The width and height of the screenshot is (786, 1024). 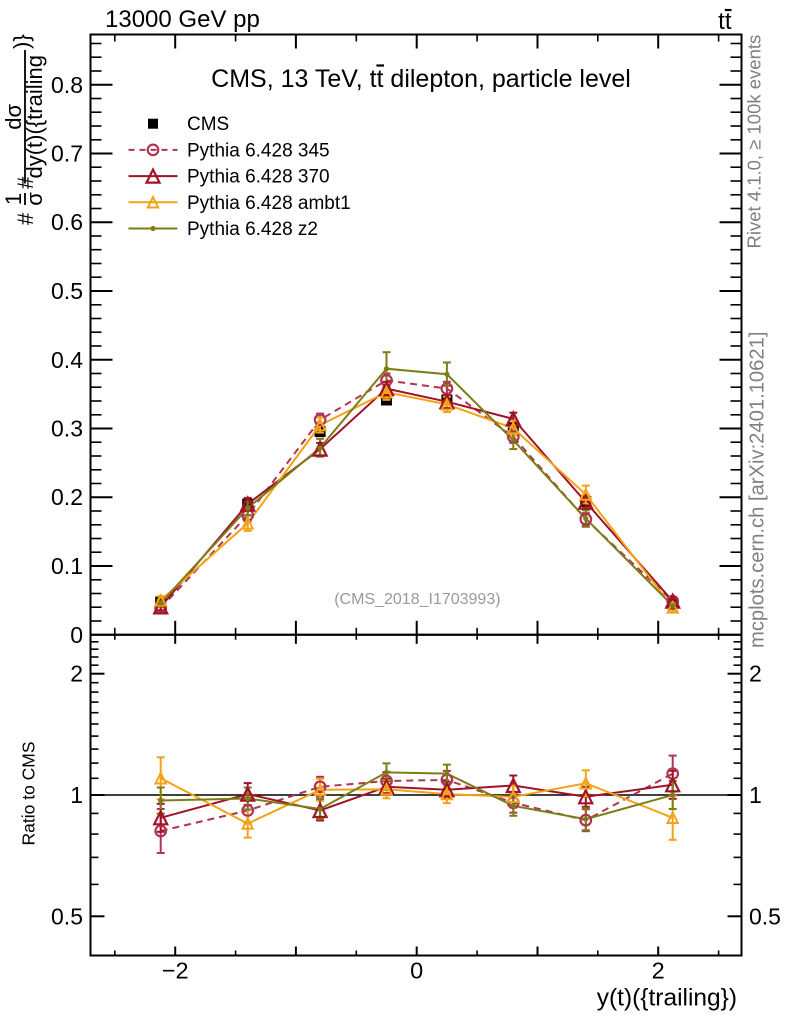 I want to click on svg-text: 0.1, so click(x=67, y=566).